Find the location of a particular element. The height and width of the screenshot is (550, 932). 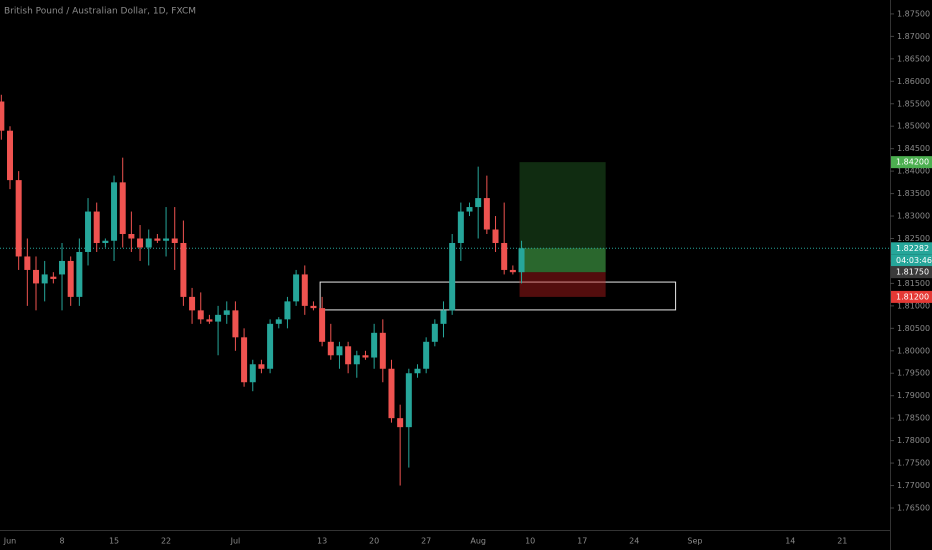

y-tick-label: 1.84000 is located at coordinates (913, 171).